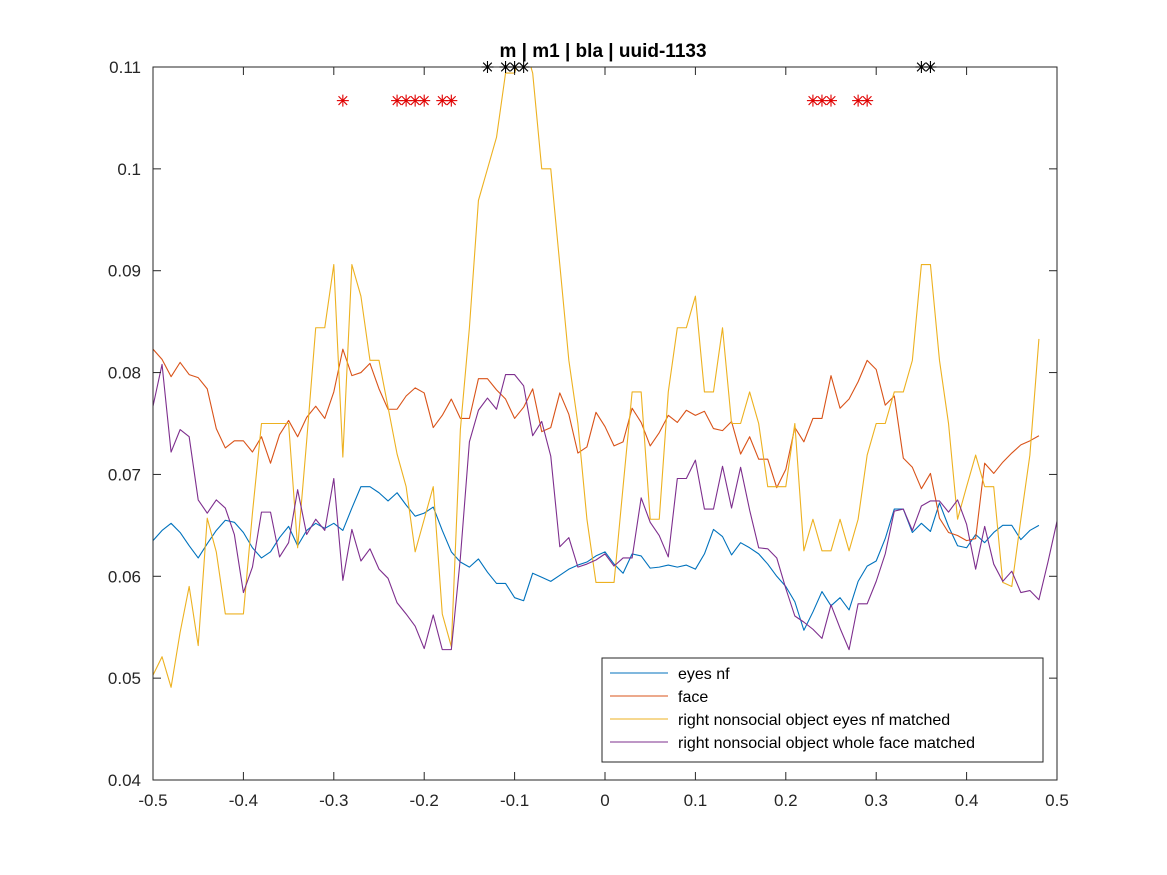 The image size is (1167, 875). What do you see at coordinates (124, 576) in the screenshot?
I see `y-tick-label: 0.06` at bounding box center [124, 576].